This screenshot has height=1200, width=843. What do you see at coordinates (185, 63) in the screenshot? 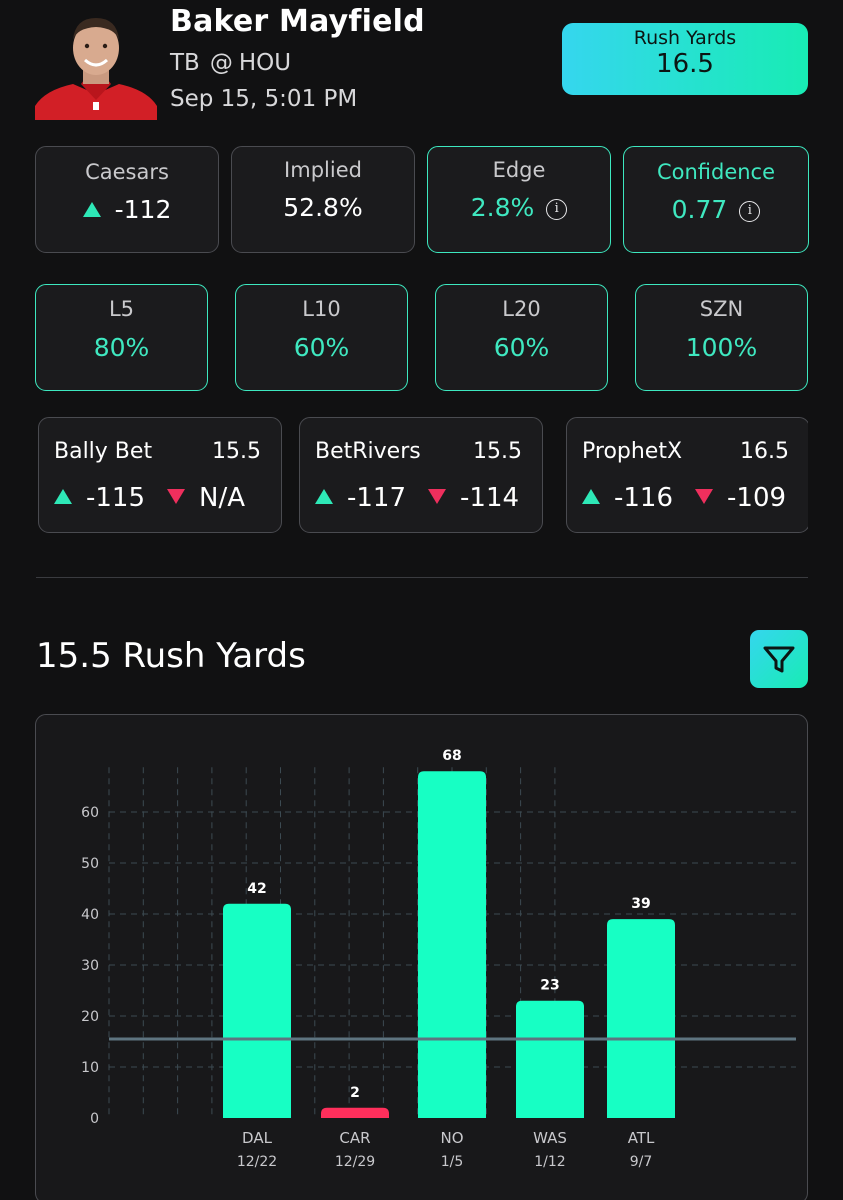
I see `team: TB` at bounding box center [185, 63].